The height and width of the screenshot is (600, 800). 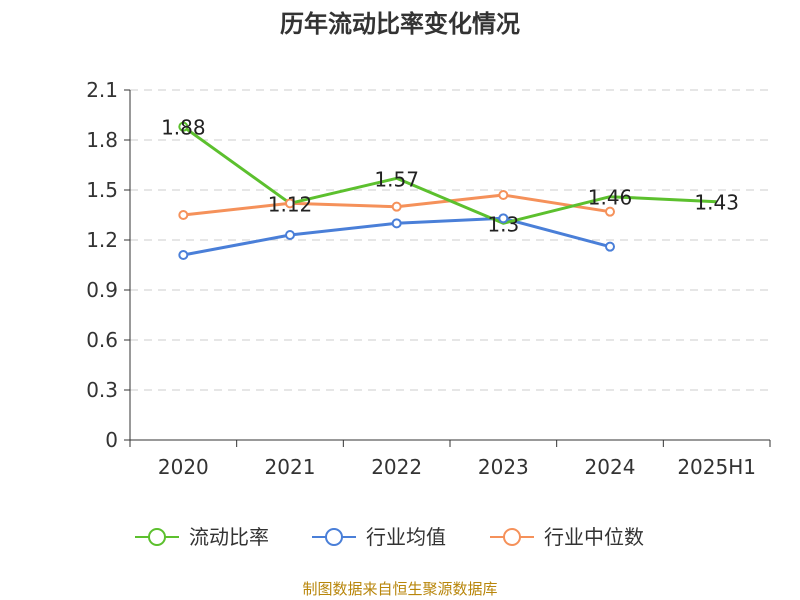 What do you see at coordinates (111, 440) in the screenshot?
I see `y-tick-label: 0` at bounding box center [111, 440].